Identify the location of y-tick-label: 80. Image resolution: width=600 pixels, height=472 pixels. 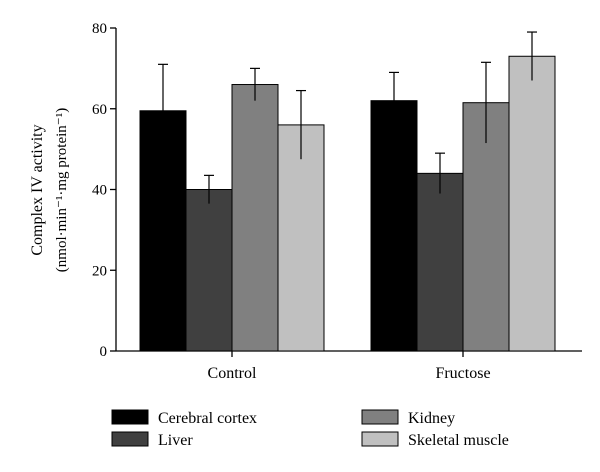
(99, 29).